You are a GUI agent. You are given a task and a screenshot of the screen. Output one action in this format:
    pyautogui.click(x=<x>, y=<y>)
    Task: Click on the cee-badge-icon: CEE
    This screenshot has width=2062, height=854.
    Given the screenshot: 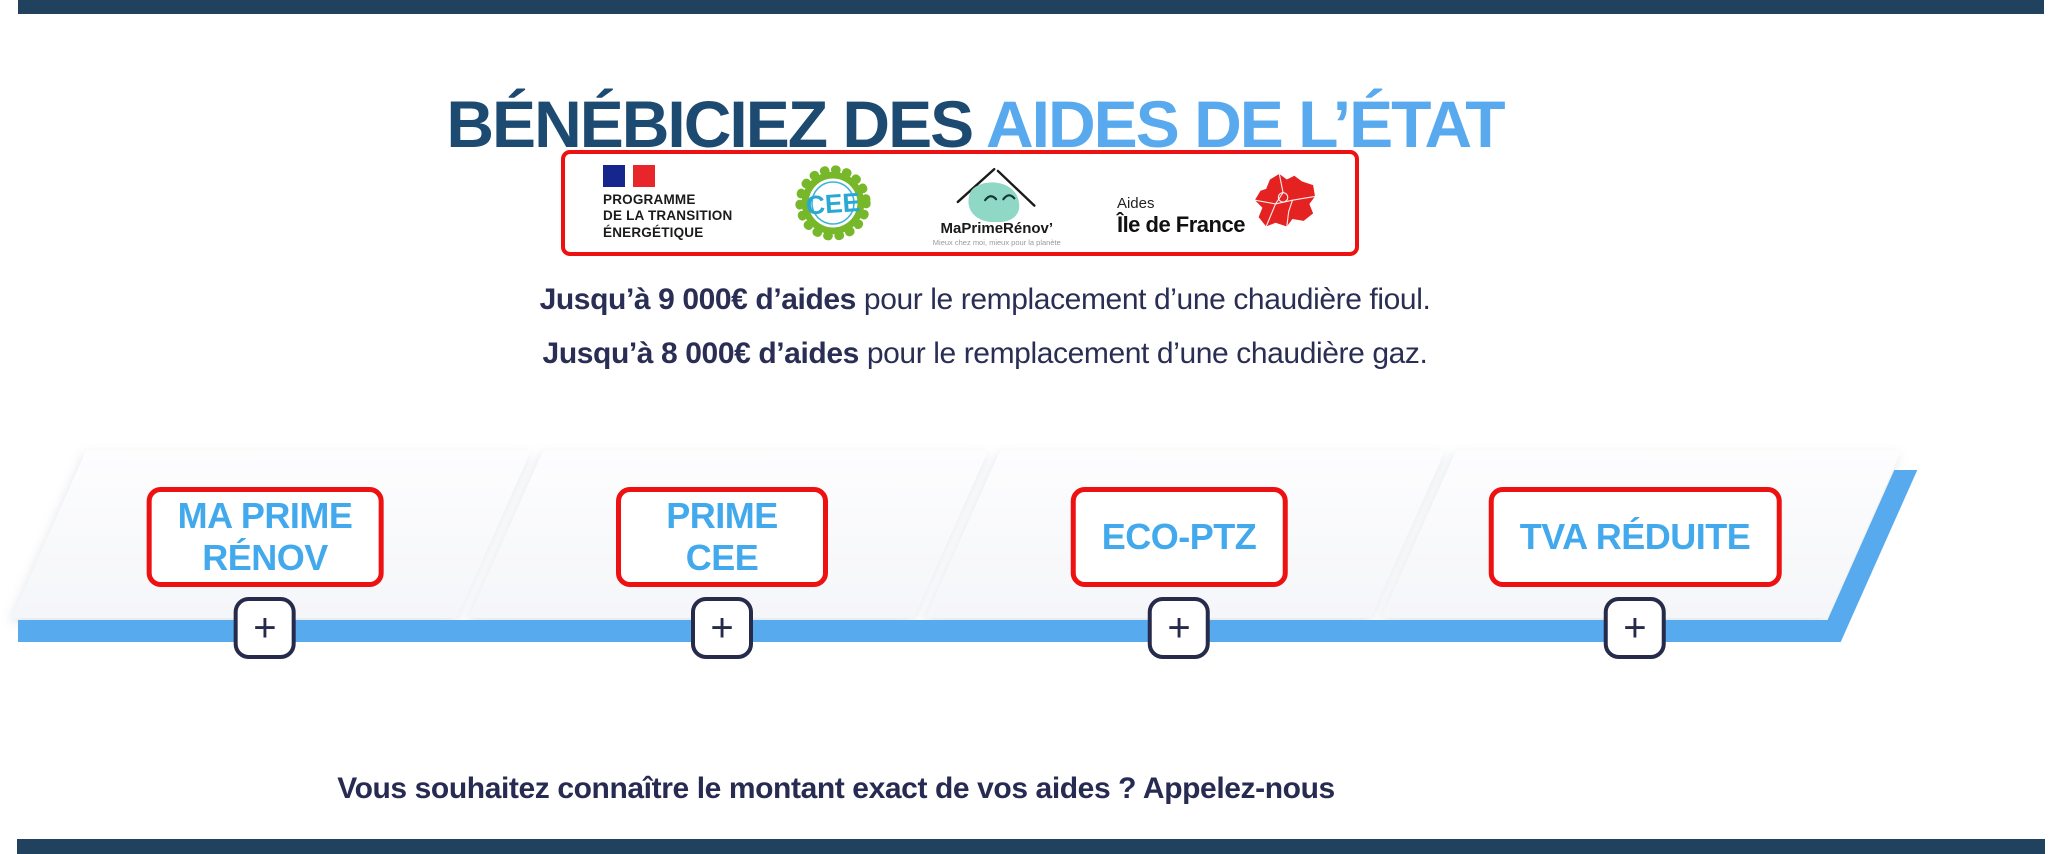 What is the action you would take?
    pyautogui.click(x=832, y=203)
    